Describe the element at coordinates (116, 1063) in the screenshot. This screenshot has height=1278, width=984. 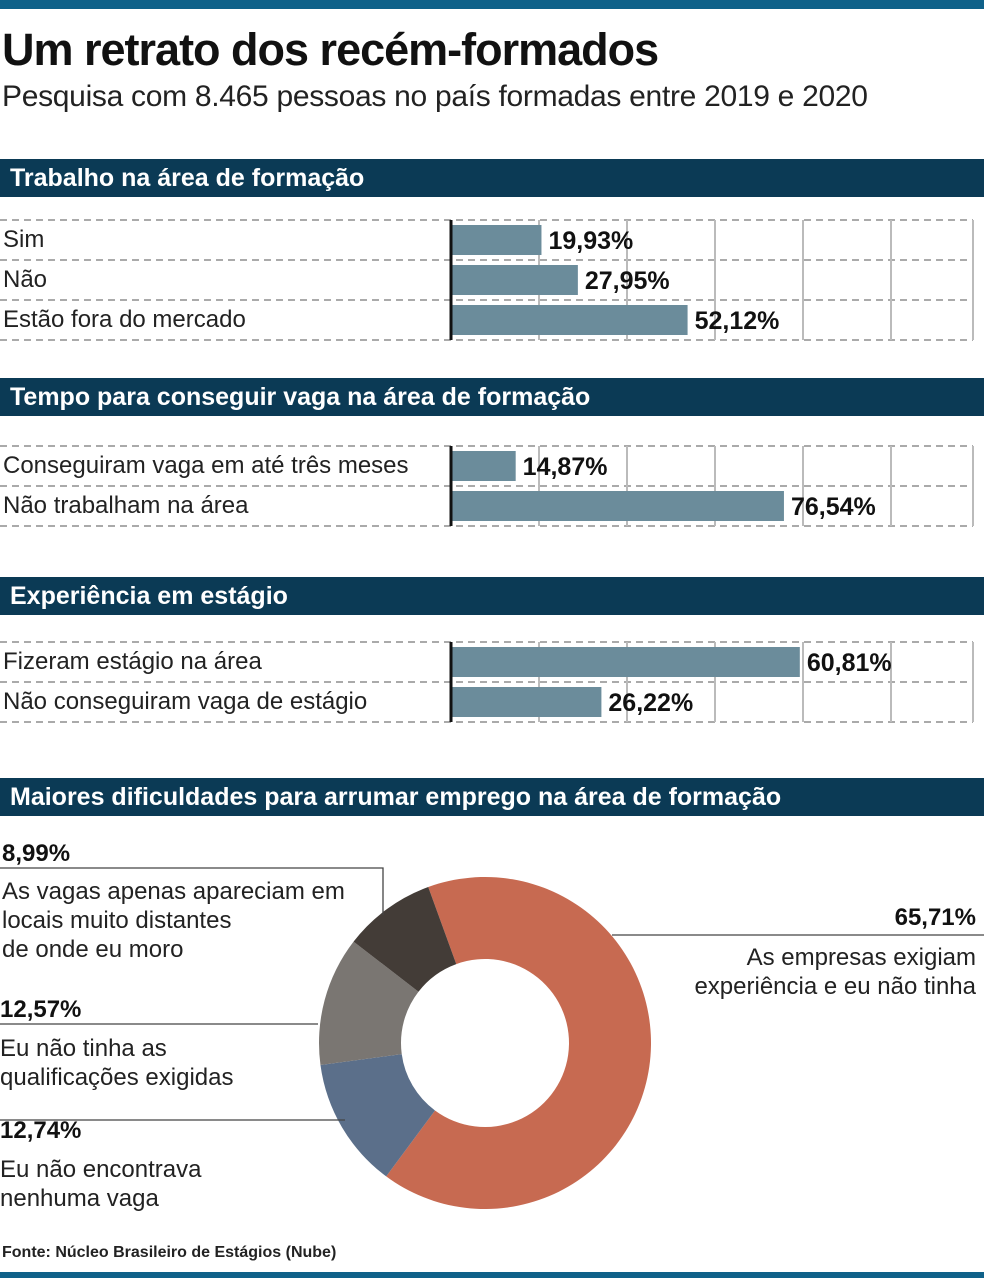
I see `donut-label-qualifications: Eu não tinha as qualificações exigidas` at that location.